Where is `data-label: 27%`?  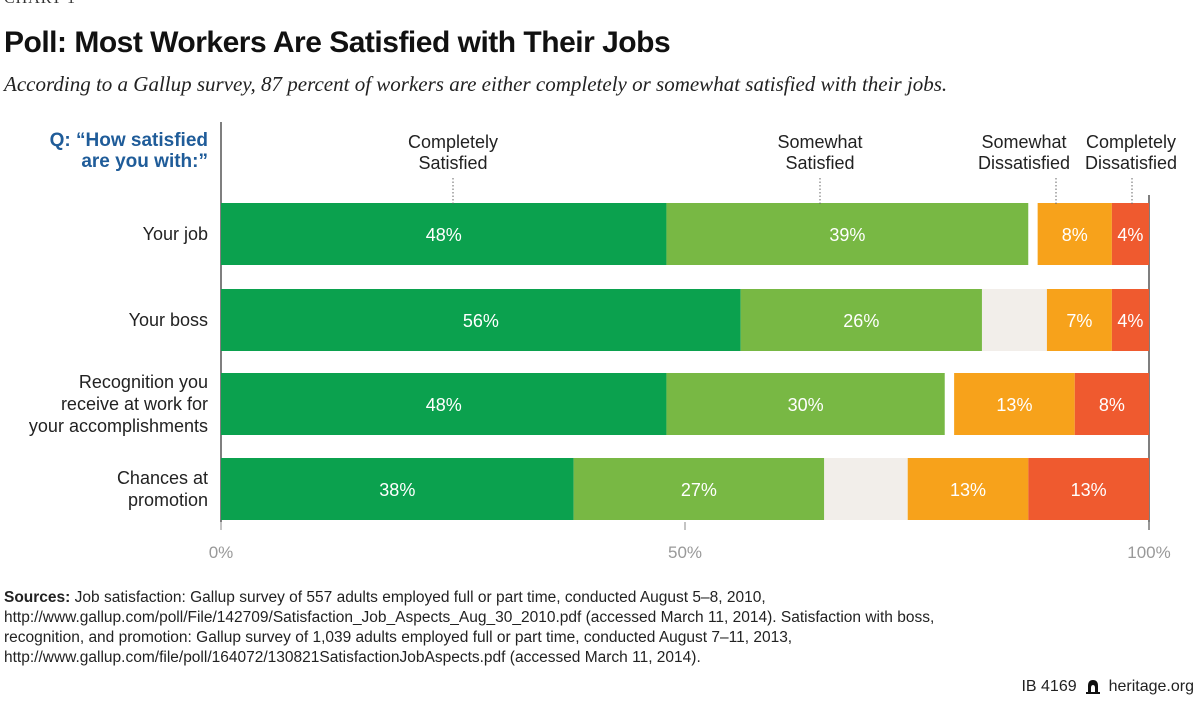 data-label: 27% is located at coordinates (699, 490).